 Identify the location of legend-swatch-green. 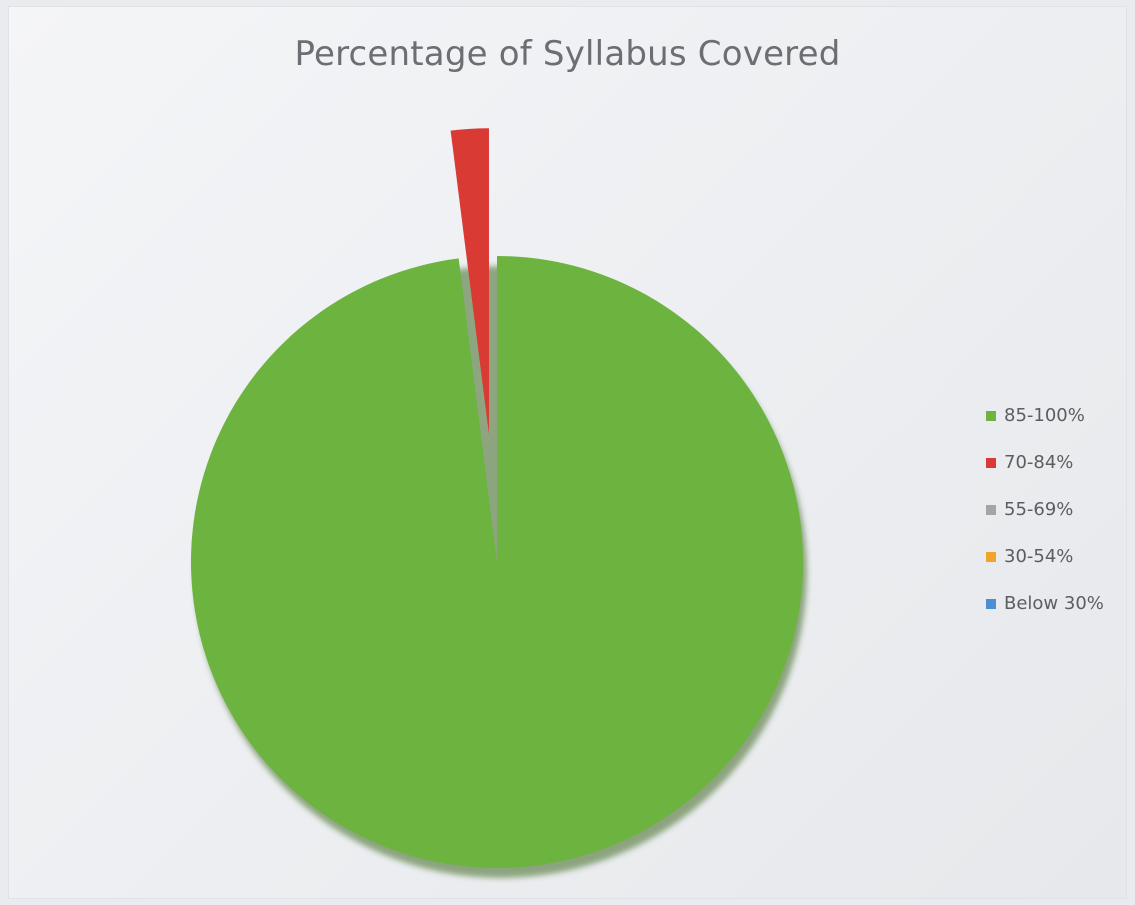
(991, 415).